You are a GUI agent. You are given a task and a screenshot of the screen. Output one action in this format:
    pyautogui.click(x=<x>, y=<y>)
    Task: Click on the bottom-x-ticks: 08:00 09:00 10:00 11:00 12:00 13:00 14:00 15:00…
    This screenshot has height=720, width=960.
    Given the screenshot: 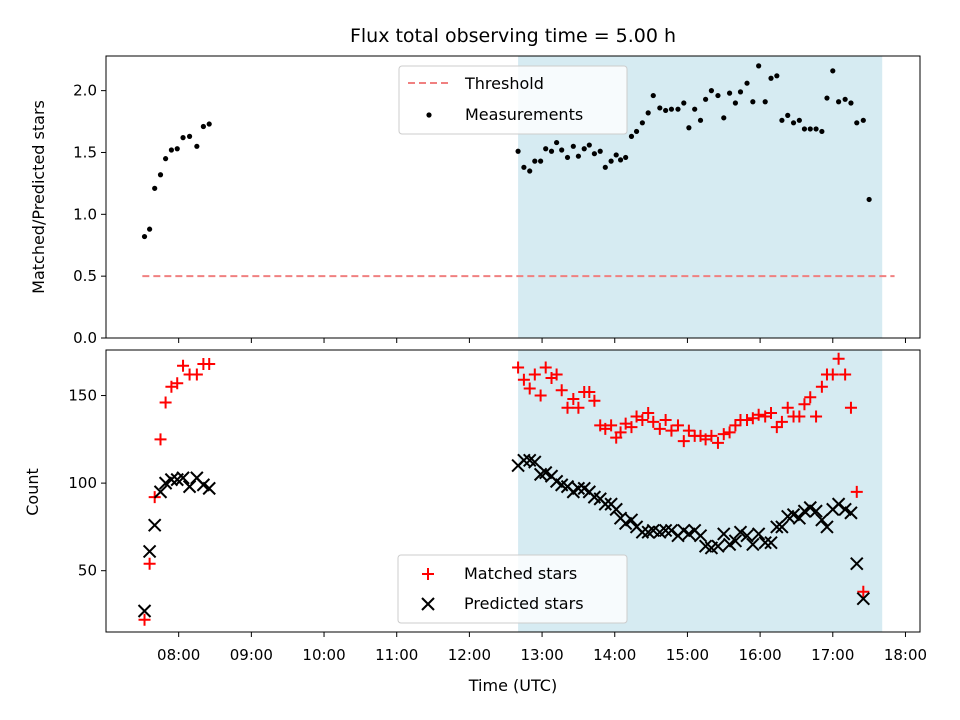 What is the action you would take?
    pyautogui.click(x=542, y=648)
    